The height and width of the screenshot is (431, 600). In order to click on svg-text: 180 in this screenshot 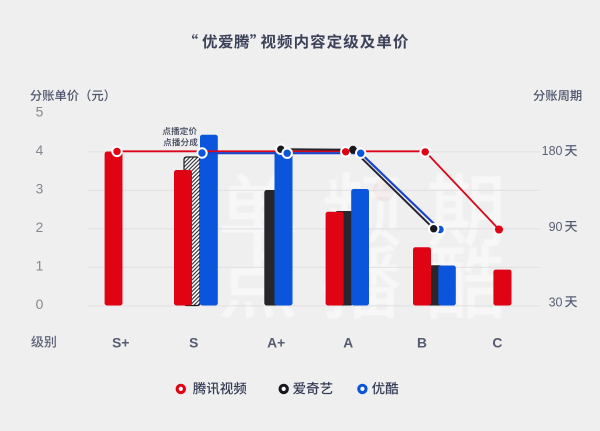, I will do `click(552, 151)`.